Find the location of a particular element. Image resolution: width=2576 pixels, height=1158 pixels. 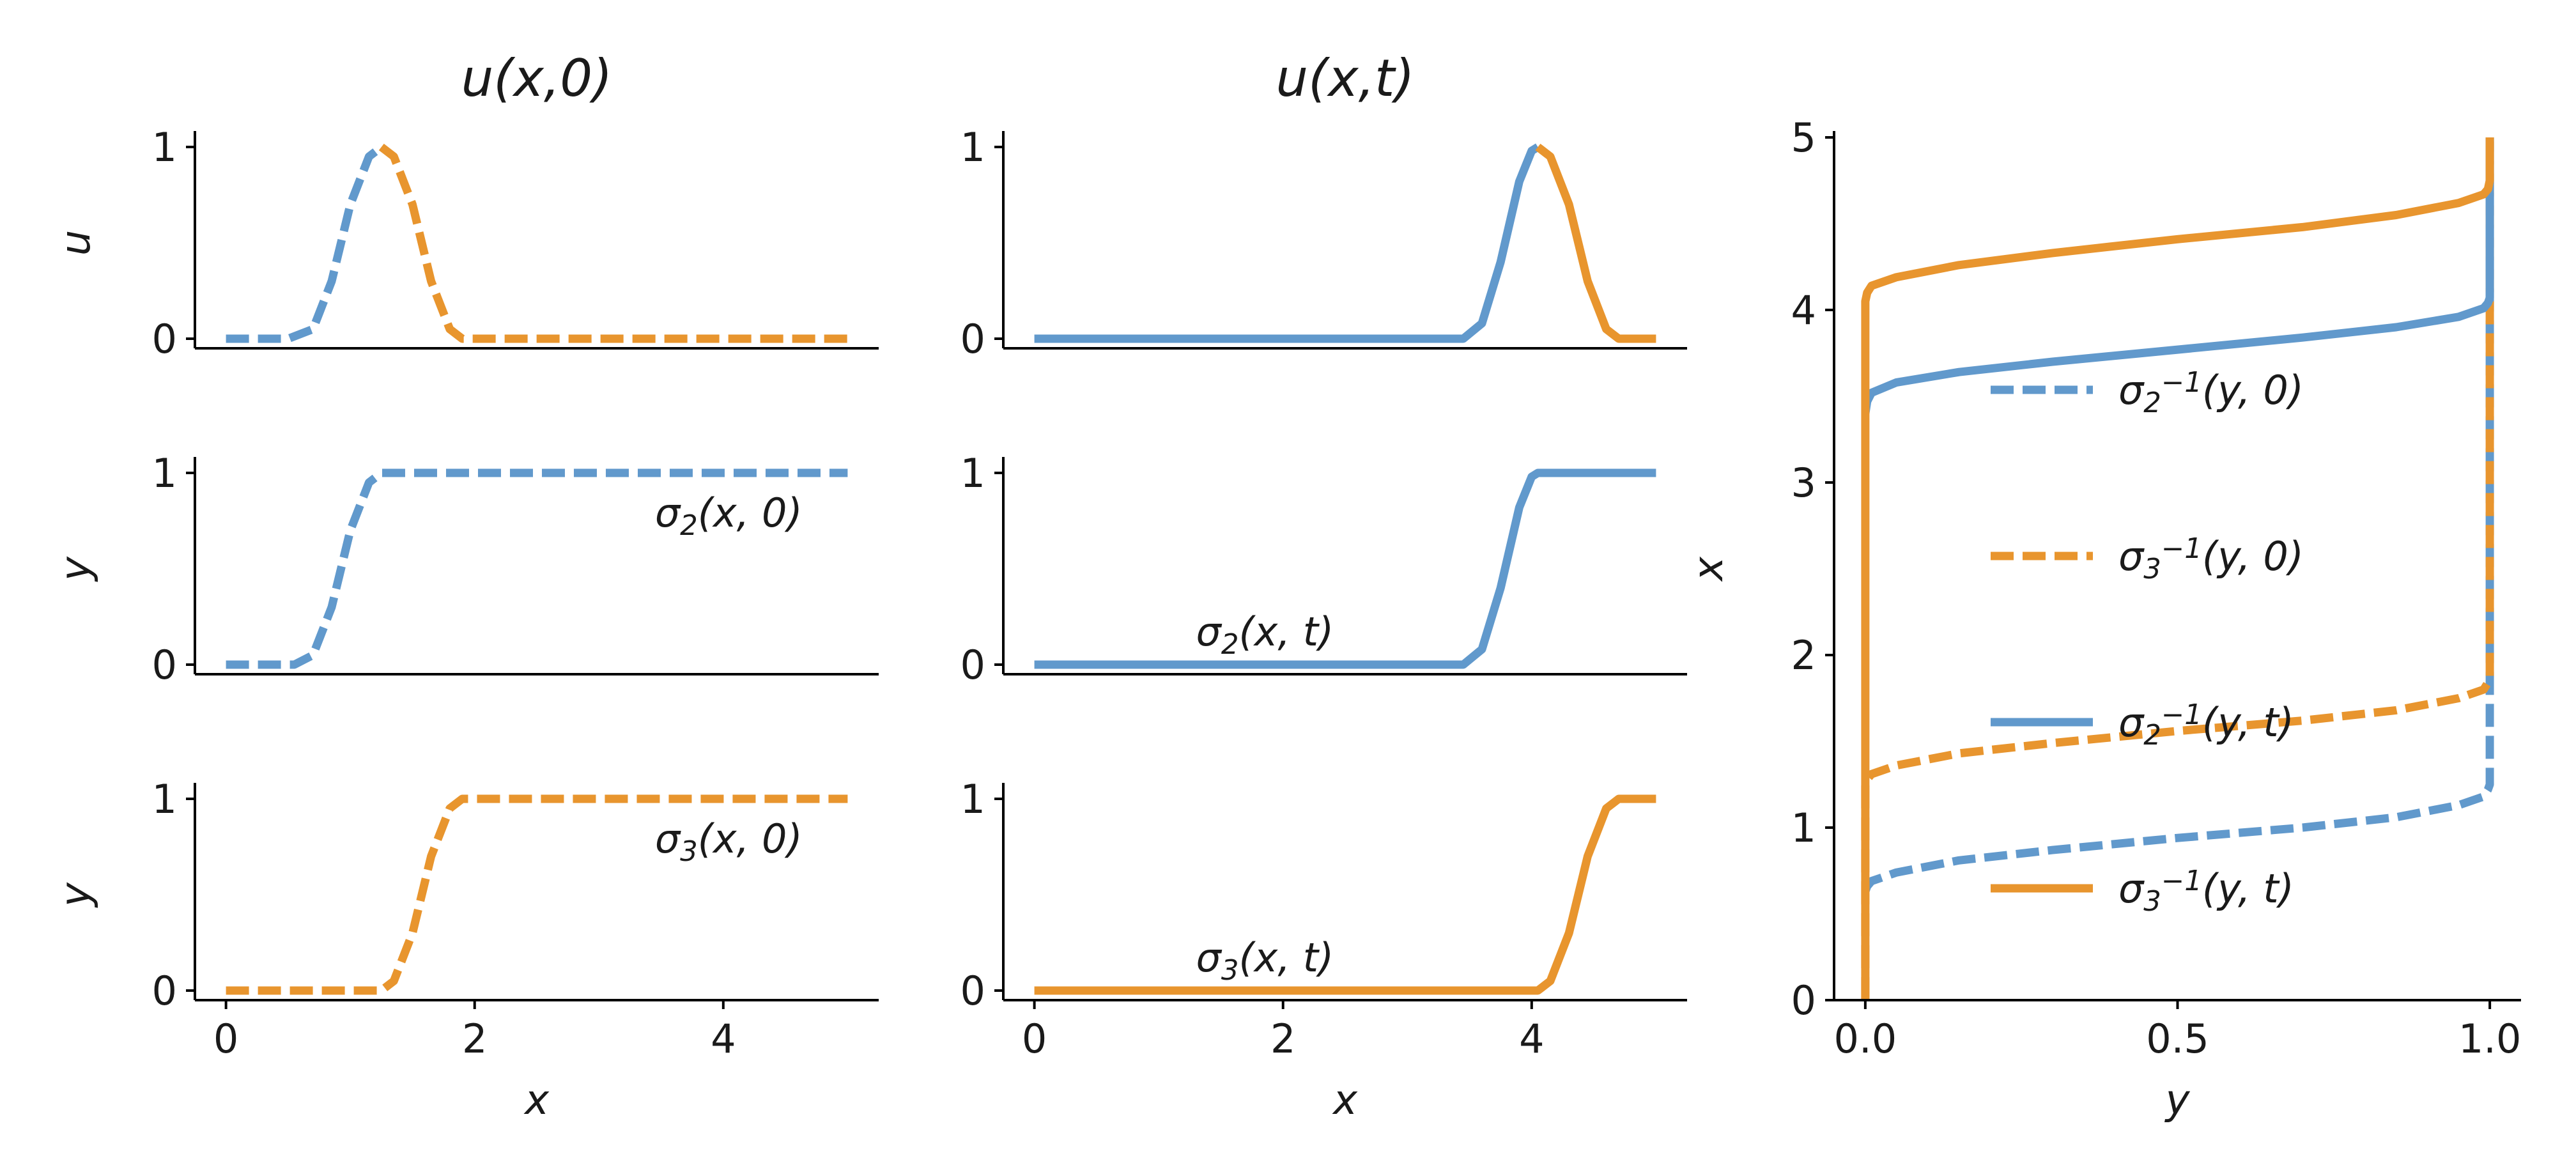

curve-annotation: σ3(x, t) is located at coordinates (1265, 961).